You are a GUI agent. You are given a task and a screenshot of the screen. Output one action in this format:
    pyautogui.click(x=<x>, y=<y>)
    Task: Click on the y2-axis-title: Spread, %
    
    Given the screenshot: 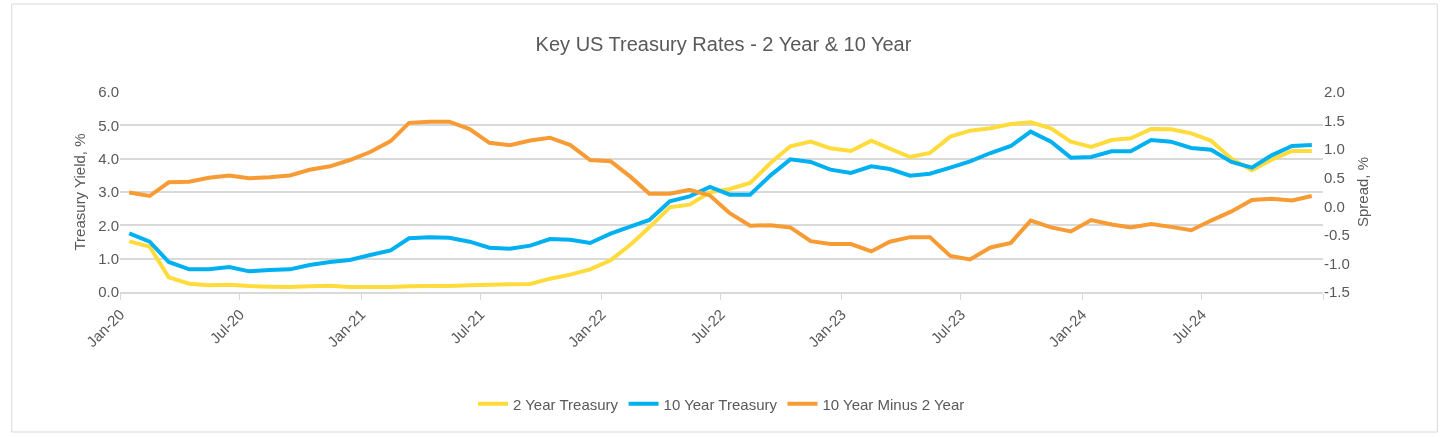 What is the action you would take?
    pyautogui.click(x=1362, y=192)
    